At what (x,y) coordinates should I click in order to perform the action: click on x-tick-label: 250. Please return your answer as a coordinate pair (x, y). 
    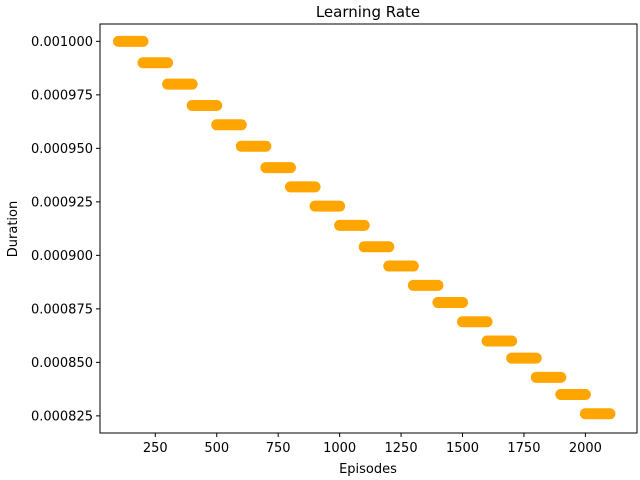
    Looking at the image, I should click on (155, 448).